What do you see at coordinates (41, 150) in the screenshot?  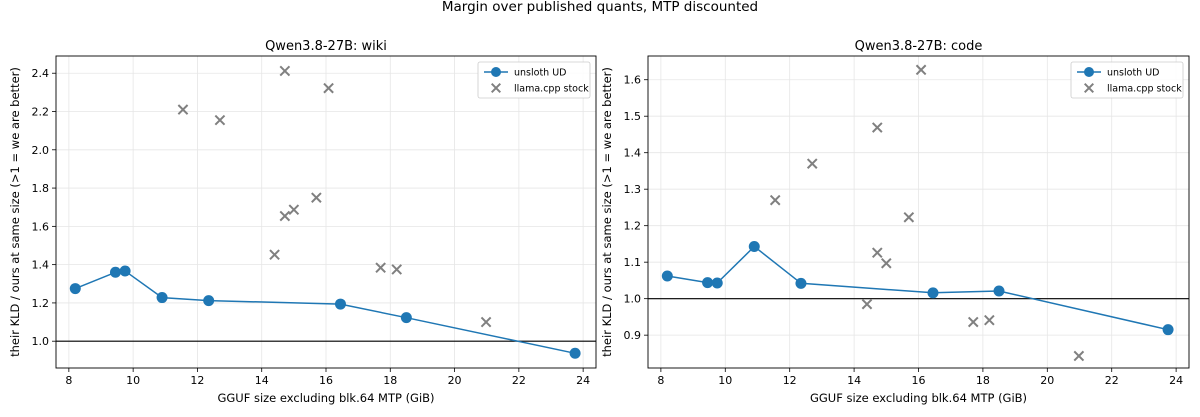 I see `y-tick-label: 2.0` at bounding box center [41, 150].